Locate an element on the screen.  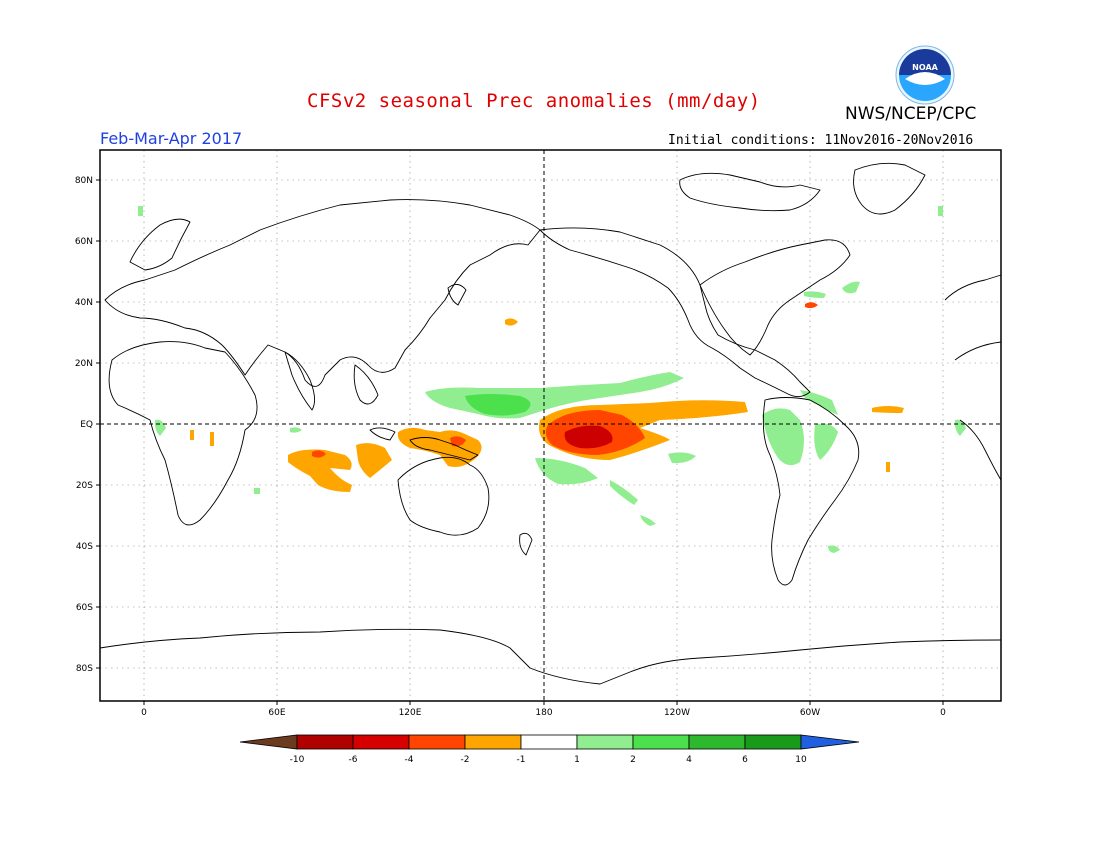
lon-label-60w: 60W is located at coordinates (810, 713).